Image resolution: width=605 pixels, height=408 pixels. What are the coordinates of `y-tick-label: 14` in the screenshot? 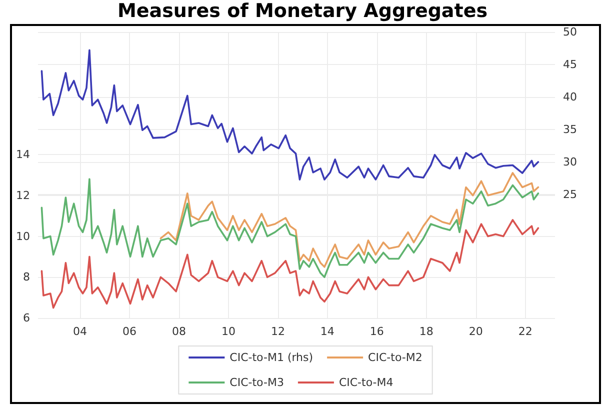 It's located at (23, 155).